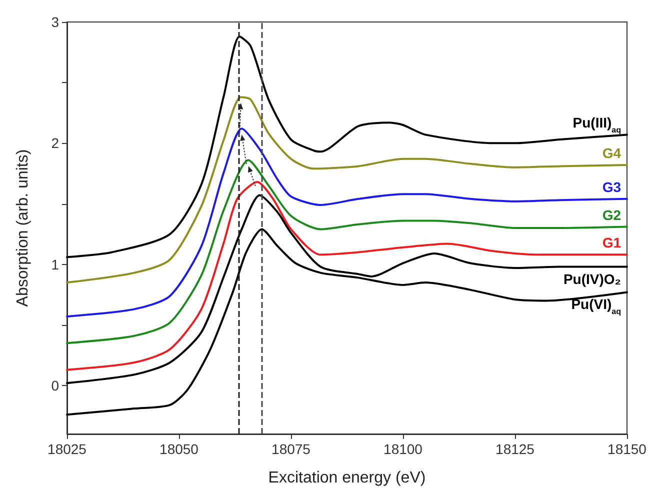 The width and height of the screenshot is (654, 502). I want to click on series-label: G2, so click(612, 214).